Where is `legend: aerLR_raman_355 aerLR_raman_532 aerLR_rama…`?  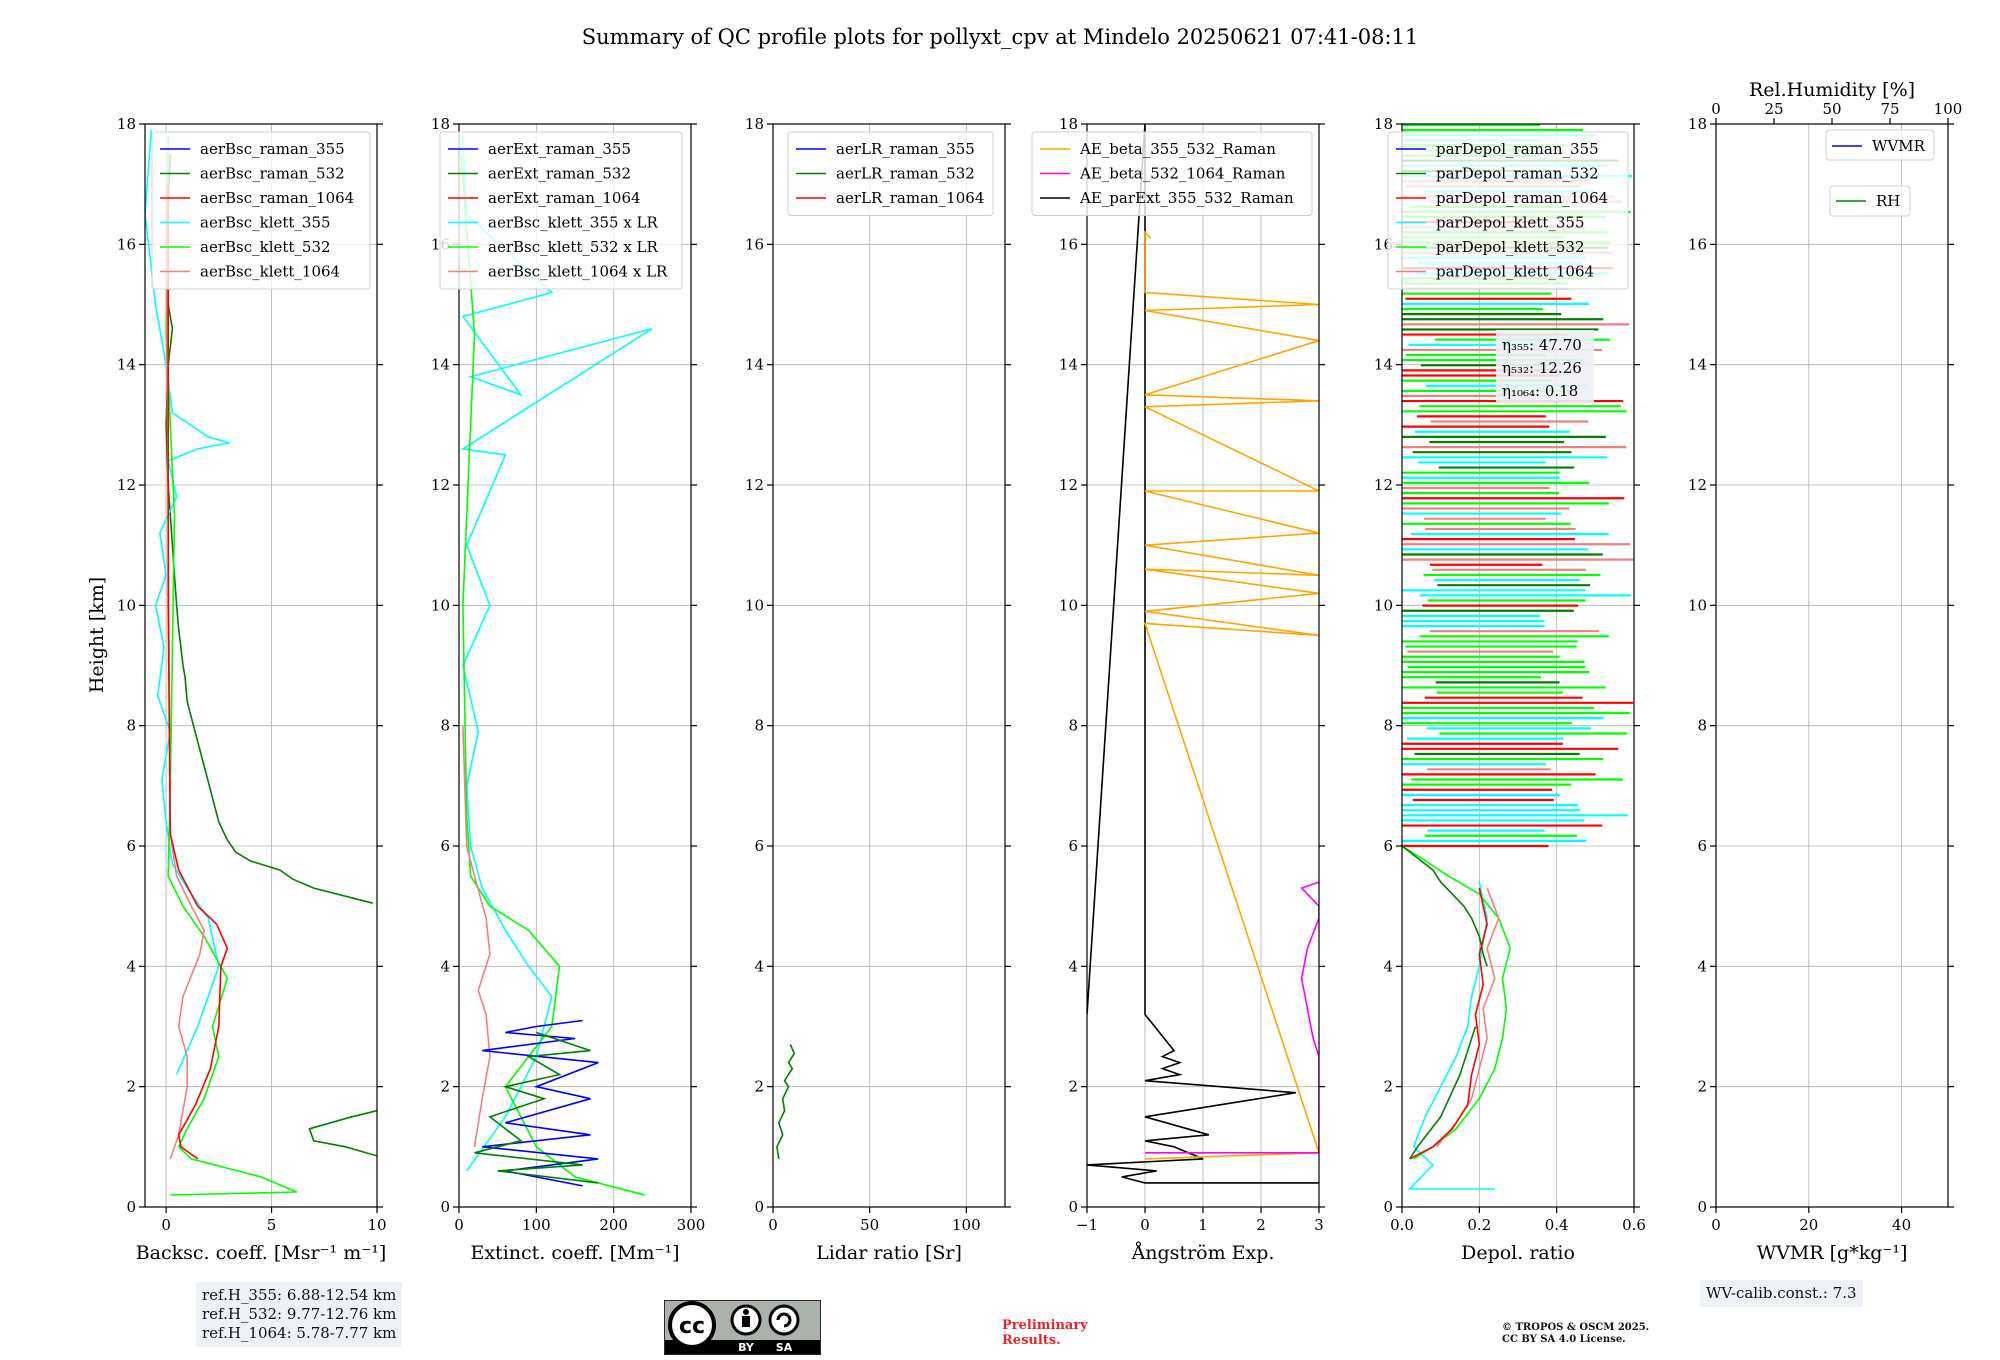
legend: aerLR_raman_355 aerLR_raman_532 aerLR_rama… is located at coordinates (890, 173).